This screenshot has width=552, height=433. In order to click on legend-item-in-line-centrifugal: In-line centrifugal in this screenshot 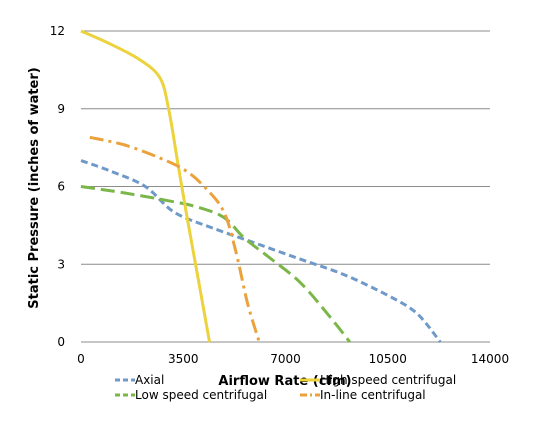, I will do `click(363, 395)`.